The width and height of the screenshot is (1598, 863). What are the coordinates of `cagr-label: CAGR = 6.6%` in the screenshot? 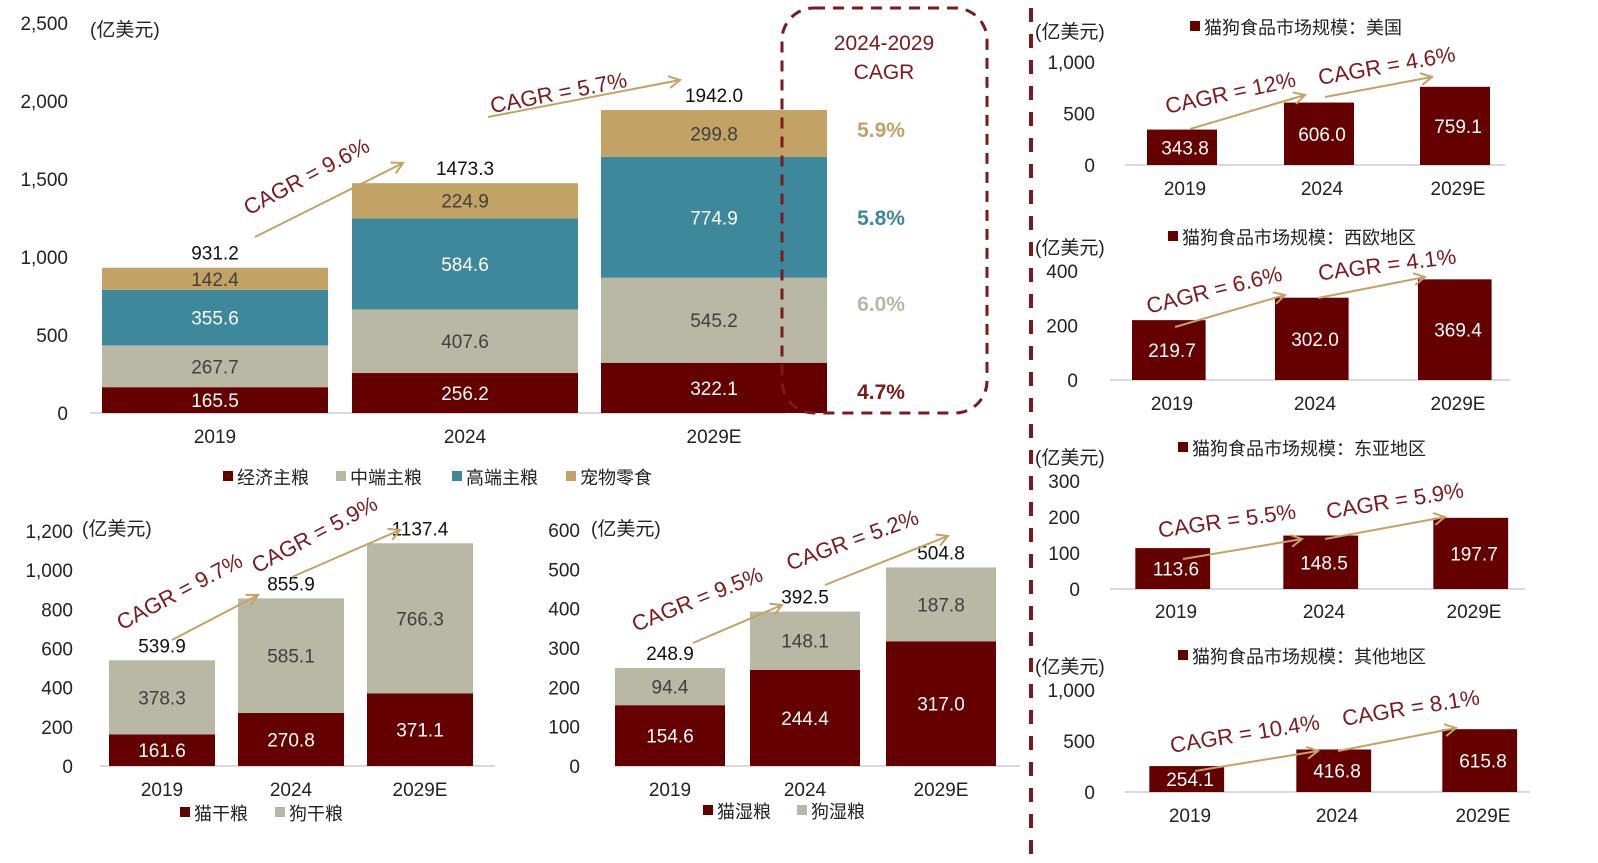 It's located at (1214, 290).